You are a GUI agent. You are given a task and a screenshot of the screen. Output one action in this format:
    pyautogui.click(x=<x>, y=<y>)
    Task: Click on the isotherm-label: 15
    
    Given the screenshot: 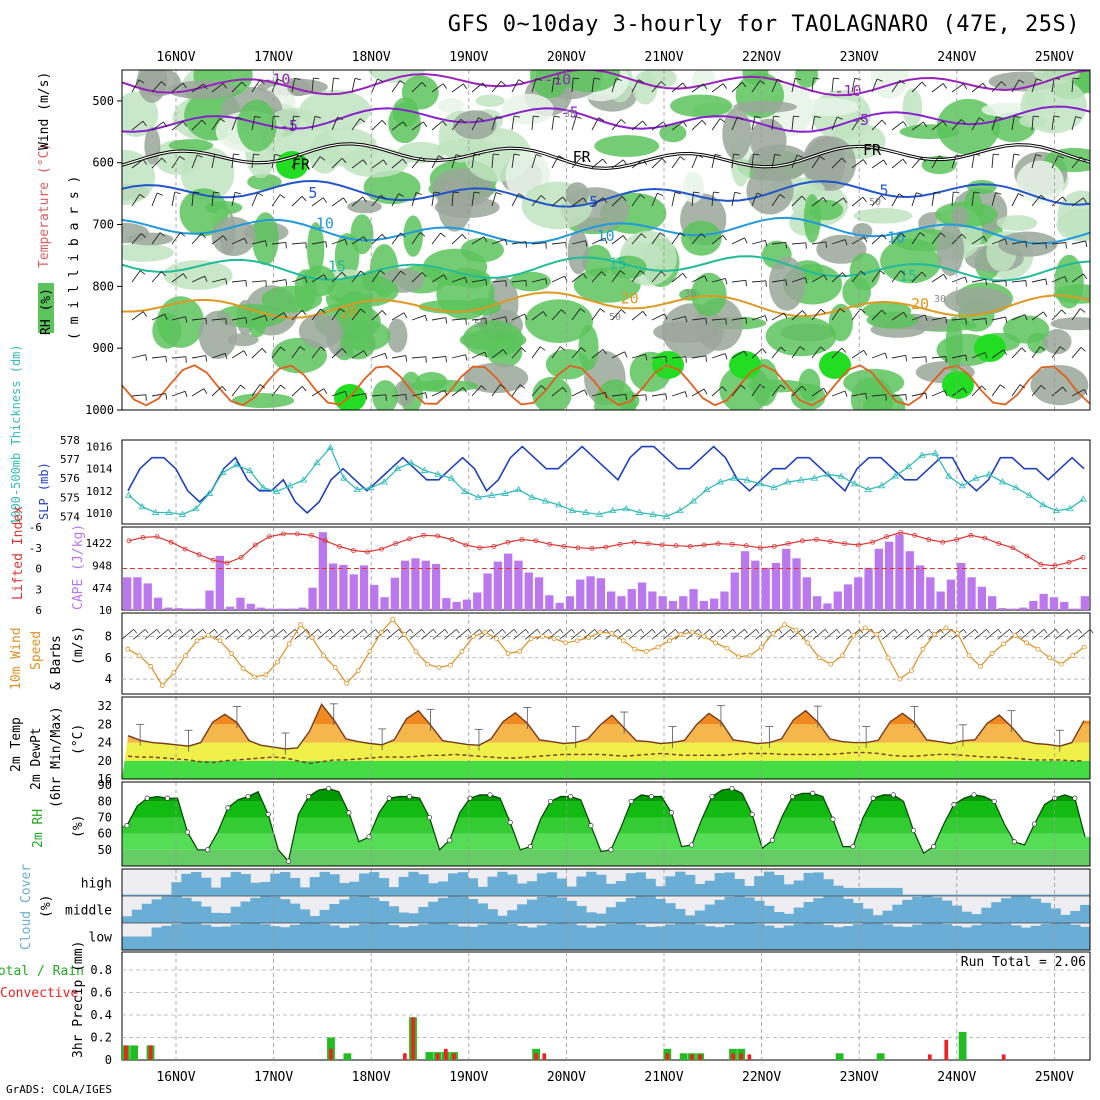 What is the action you would take?
    pyautogui.click(x=908, y=276)
    